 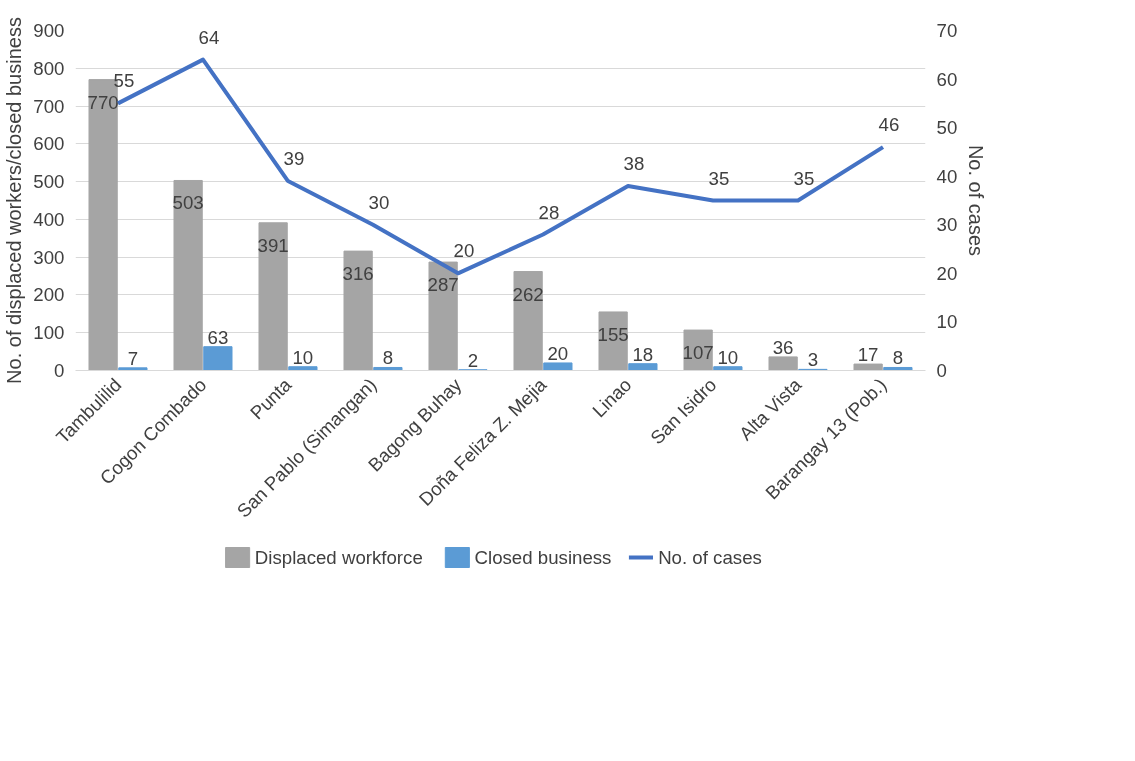 What do you see at coordinates (976, 200) in the screenshot?
I see `y2-axis-title: No. of cases` at bounding box center [976, 200].